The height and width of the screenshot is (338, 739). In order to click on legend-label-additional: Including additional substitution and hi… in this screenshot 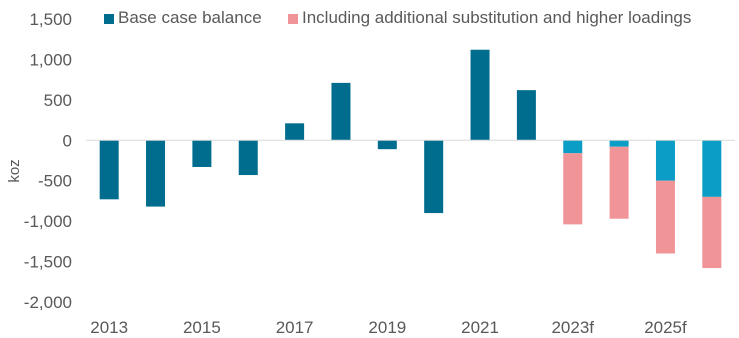, I will do `click(496, 17)`.